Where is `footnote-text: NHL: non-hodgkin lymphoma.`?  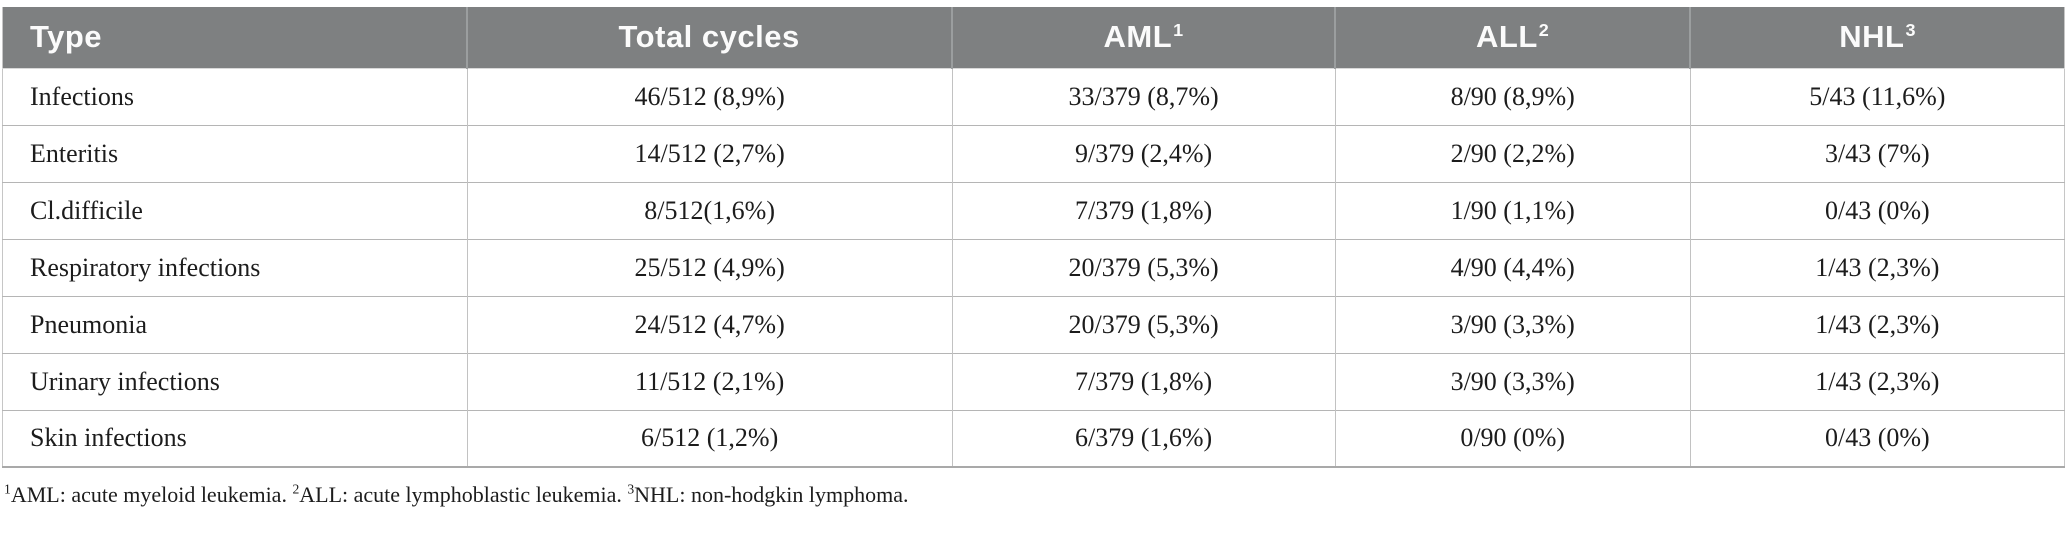 footnote-text: NHL: non-hodgkin lymphoma. is located at coordinates (771, 494).